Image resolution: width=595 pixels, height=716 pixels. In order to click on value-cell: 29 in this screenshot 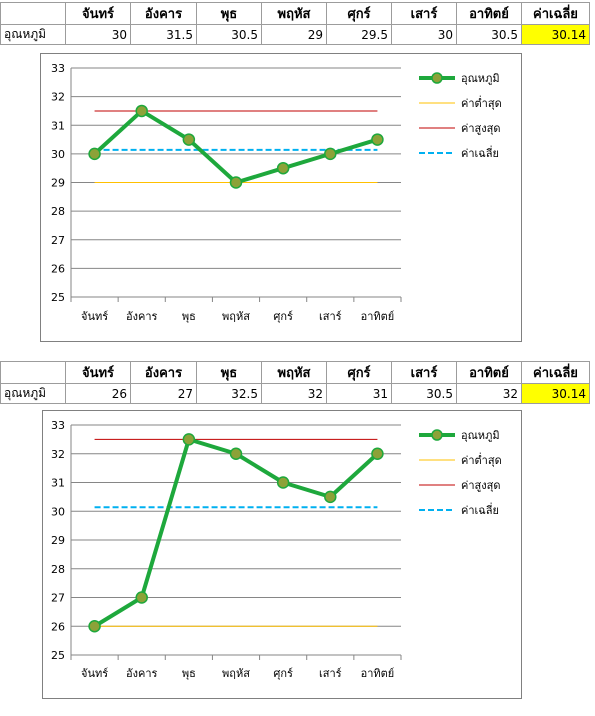, I will do `click(294, 34)`.